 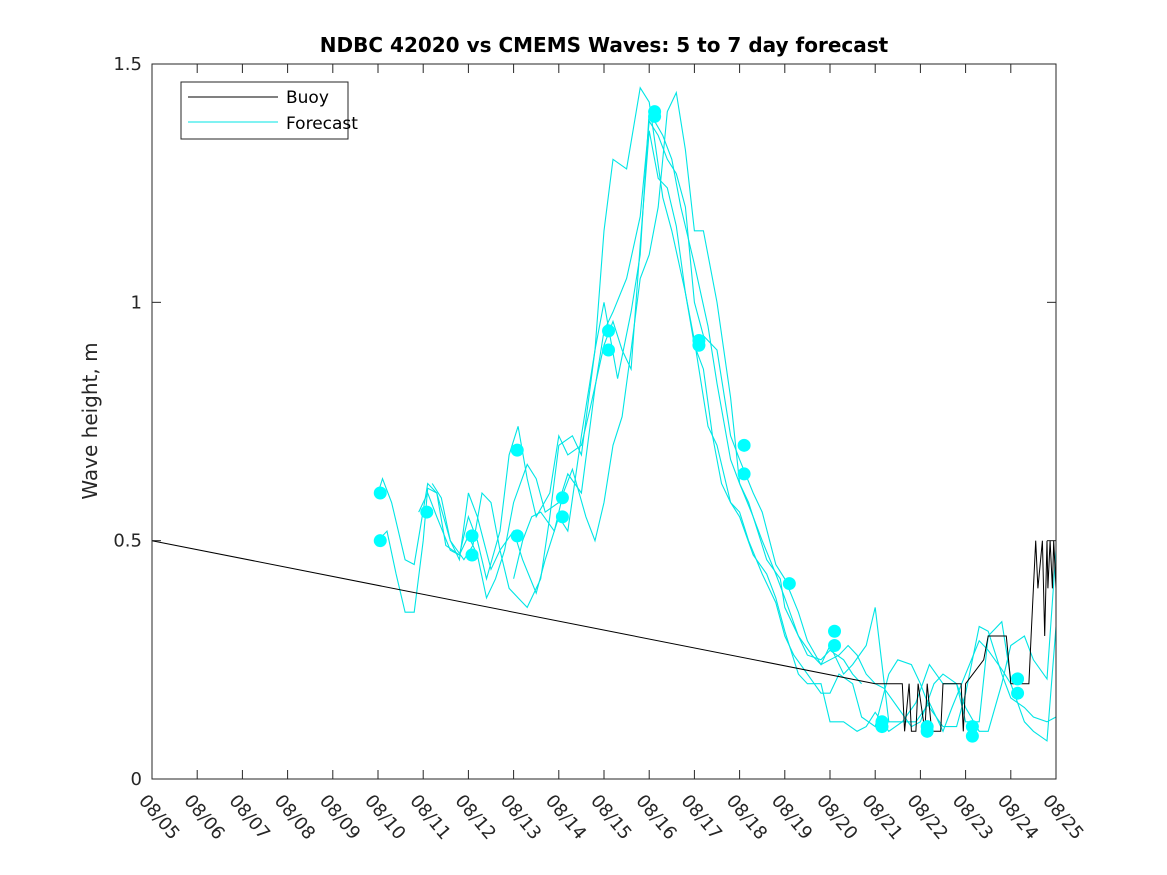 What do you see at coordinates (307, 98) in the screenshot?
I see `legend-buoy-label: Buoy` at bounding box center [307, 98].